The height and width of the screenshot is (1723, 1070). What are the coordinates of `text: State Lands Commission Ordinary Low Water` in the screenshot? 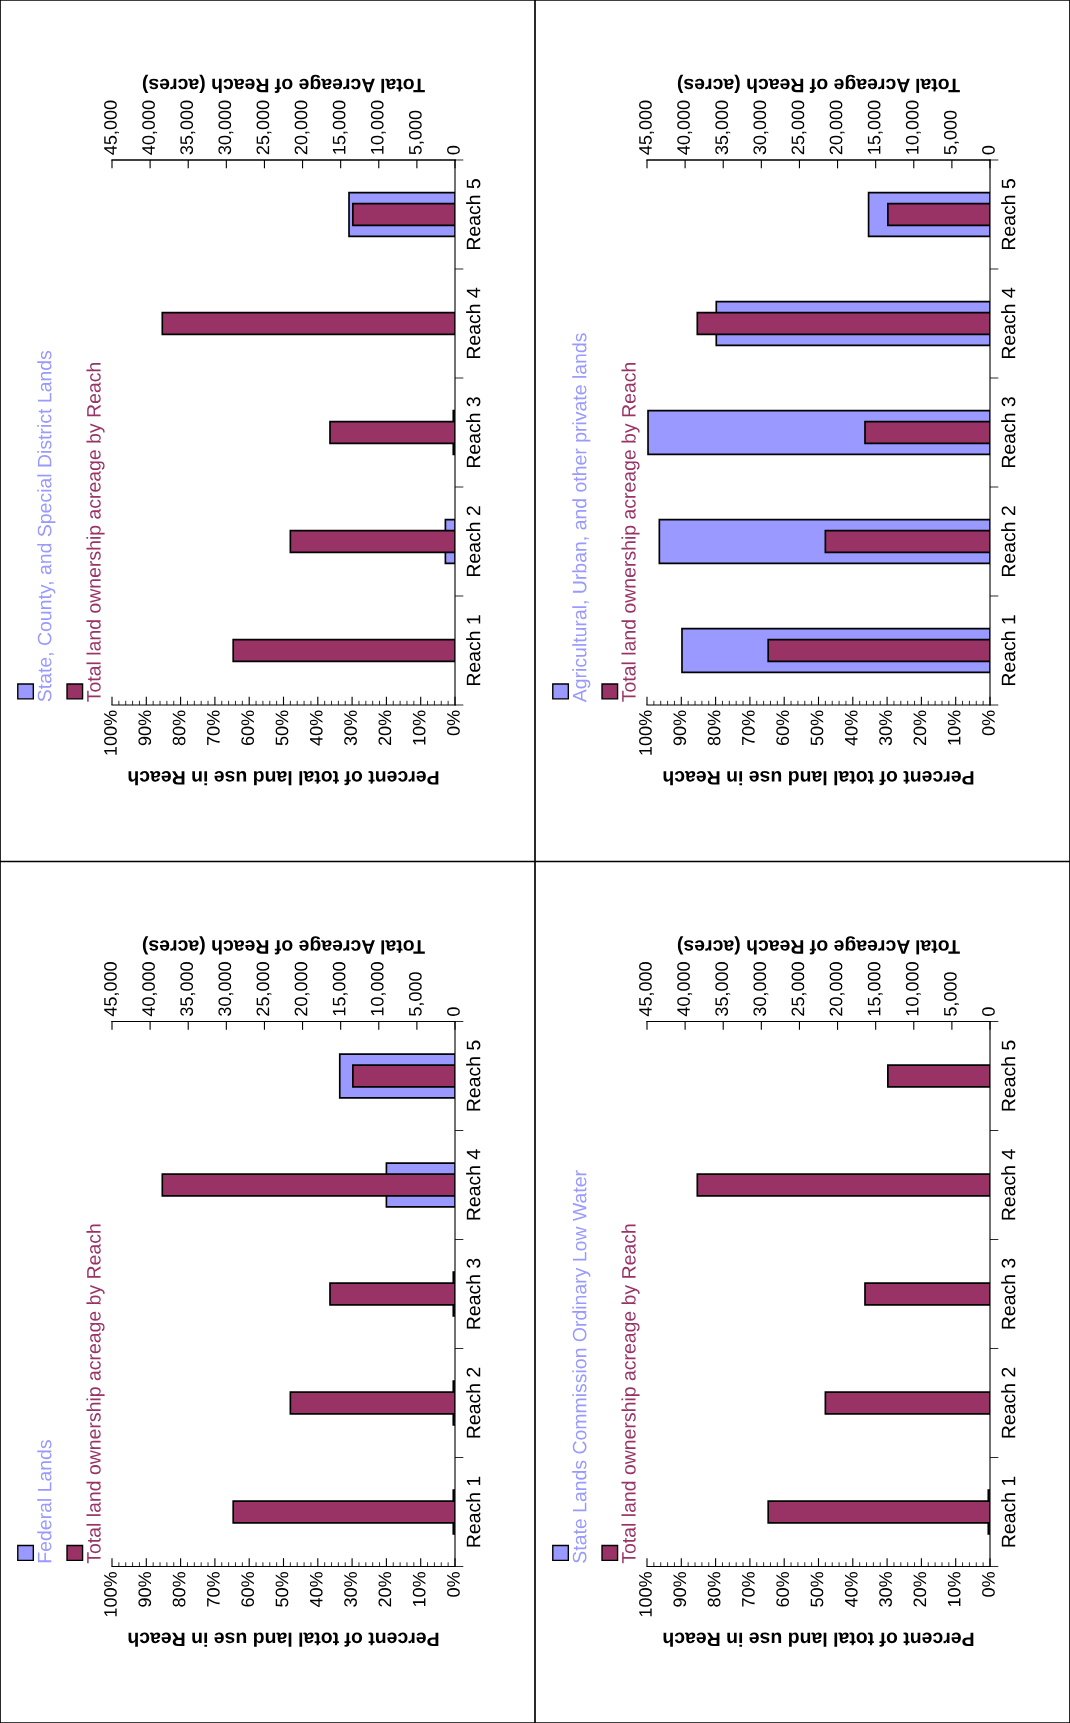 It's located at (581, 1366).